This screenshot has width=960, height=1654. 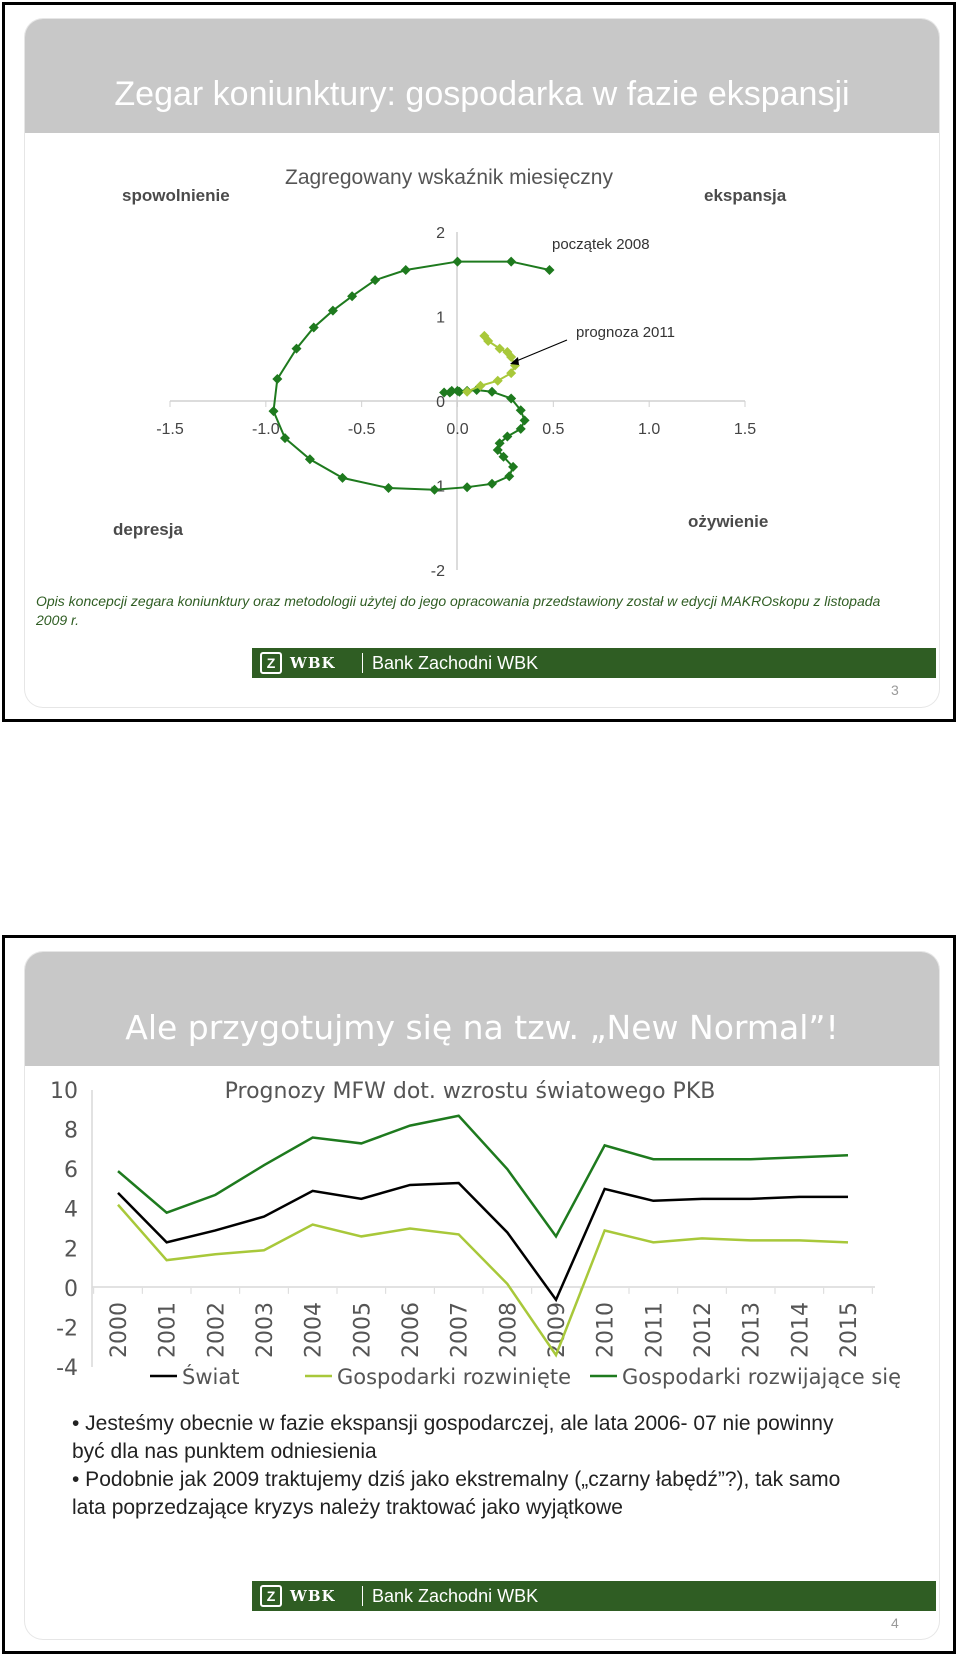 I want to click on x-tick-label: 2015, so click(x=849, y=1330).